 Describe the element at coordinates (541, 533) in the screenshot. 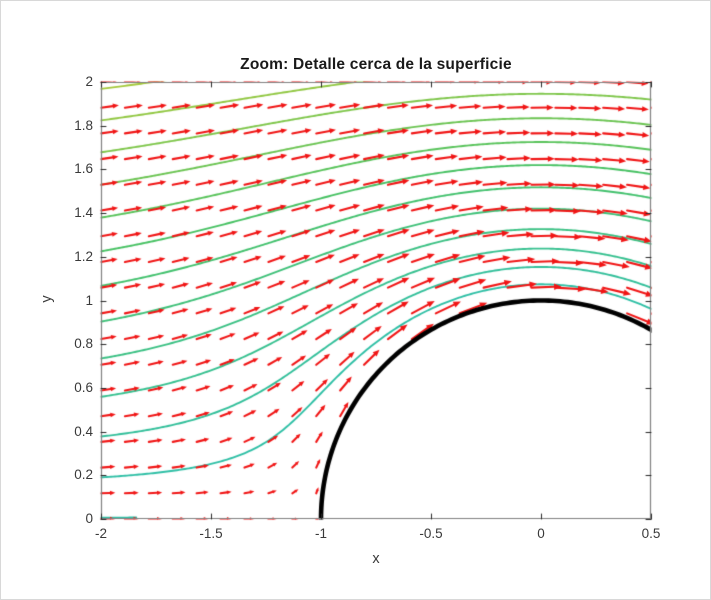

I see `x-tick-label: 0` at that location.